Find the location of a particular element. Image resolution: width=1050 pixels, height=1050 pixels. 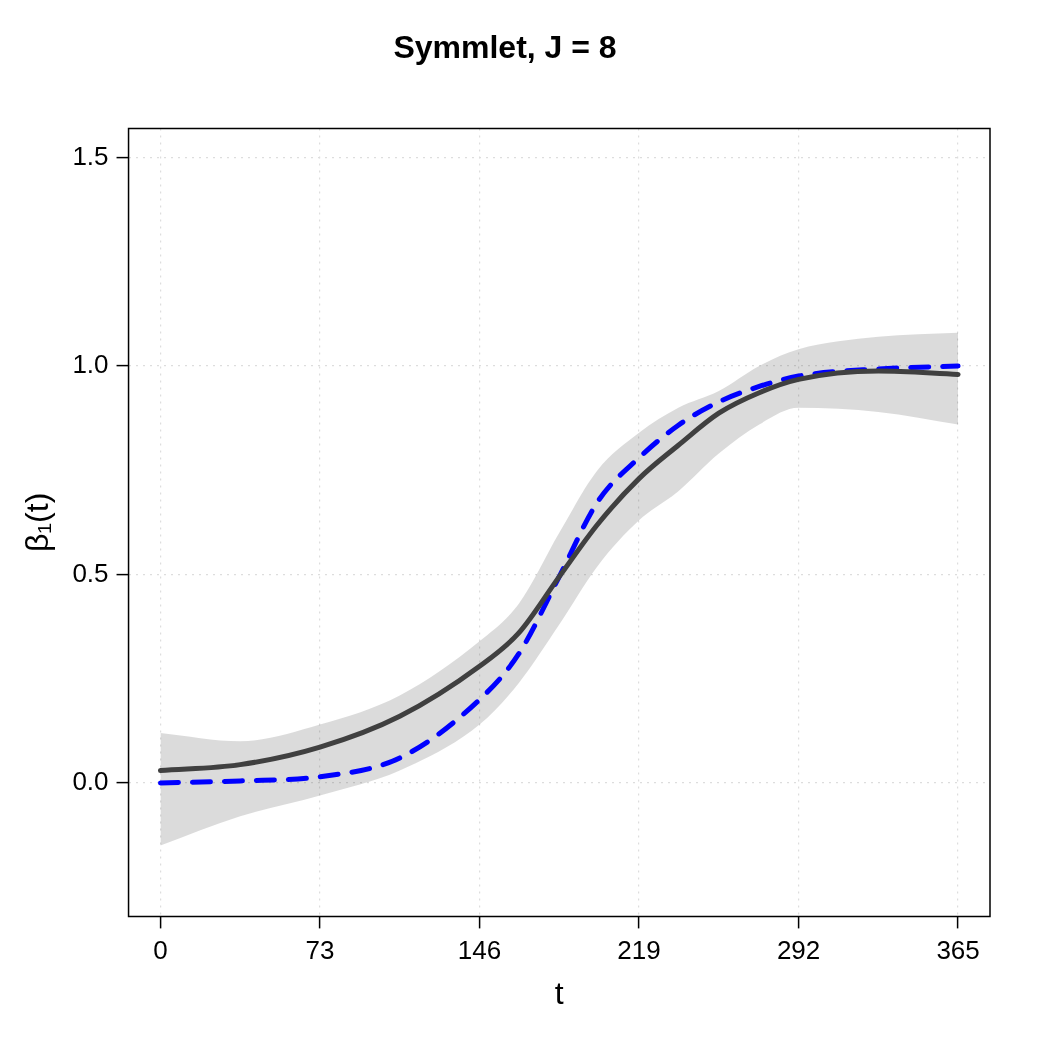

y-tick-label: 1.5 is located at coordinates (90, 155).